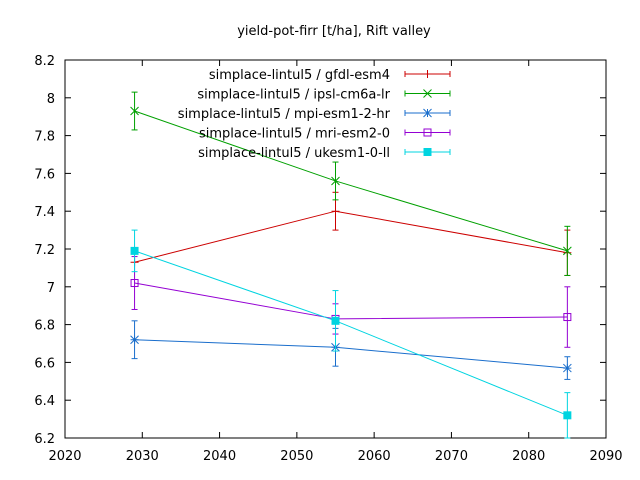  What do you see at coordinates (299, 75) in the screenshot?
I see `legend-label: simplace-lintul5 / gfdl-esm4` at bounding box center [299, 75].